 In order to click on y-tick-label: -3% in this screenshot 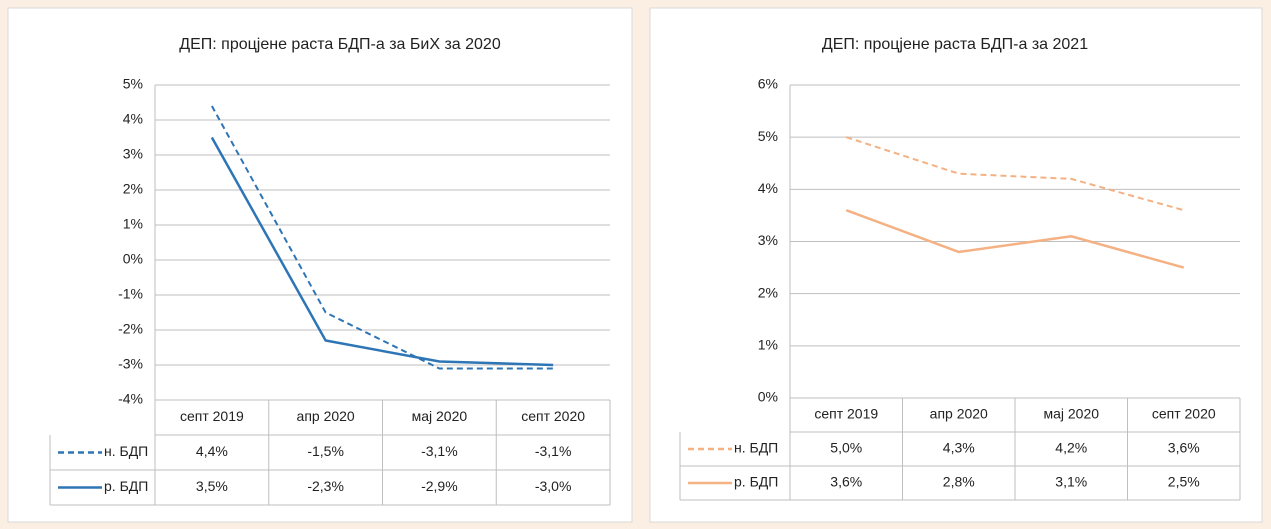, I will do `click(130, 364)`.